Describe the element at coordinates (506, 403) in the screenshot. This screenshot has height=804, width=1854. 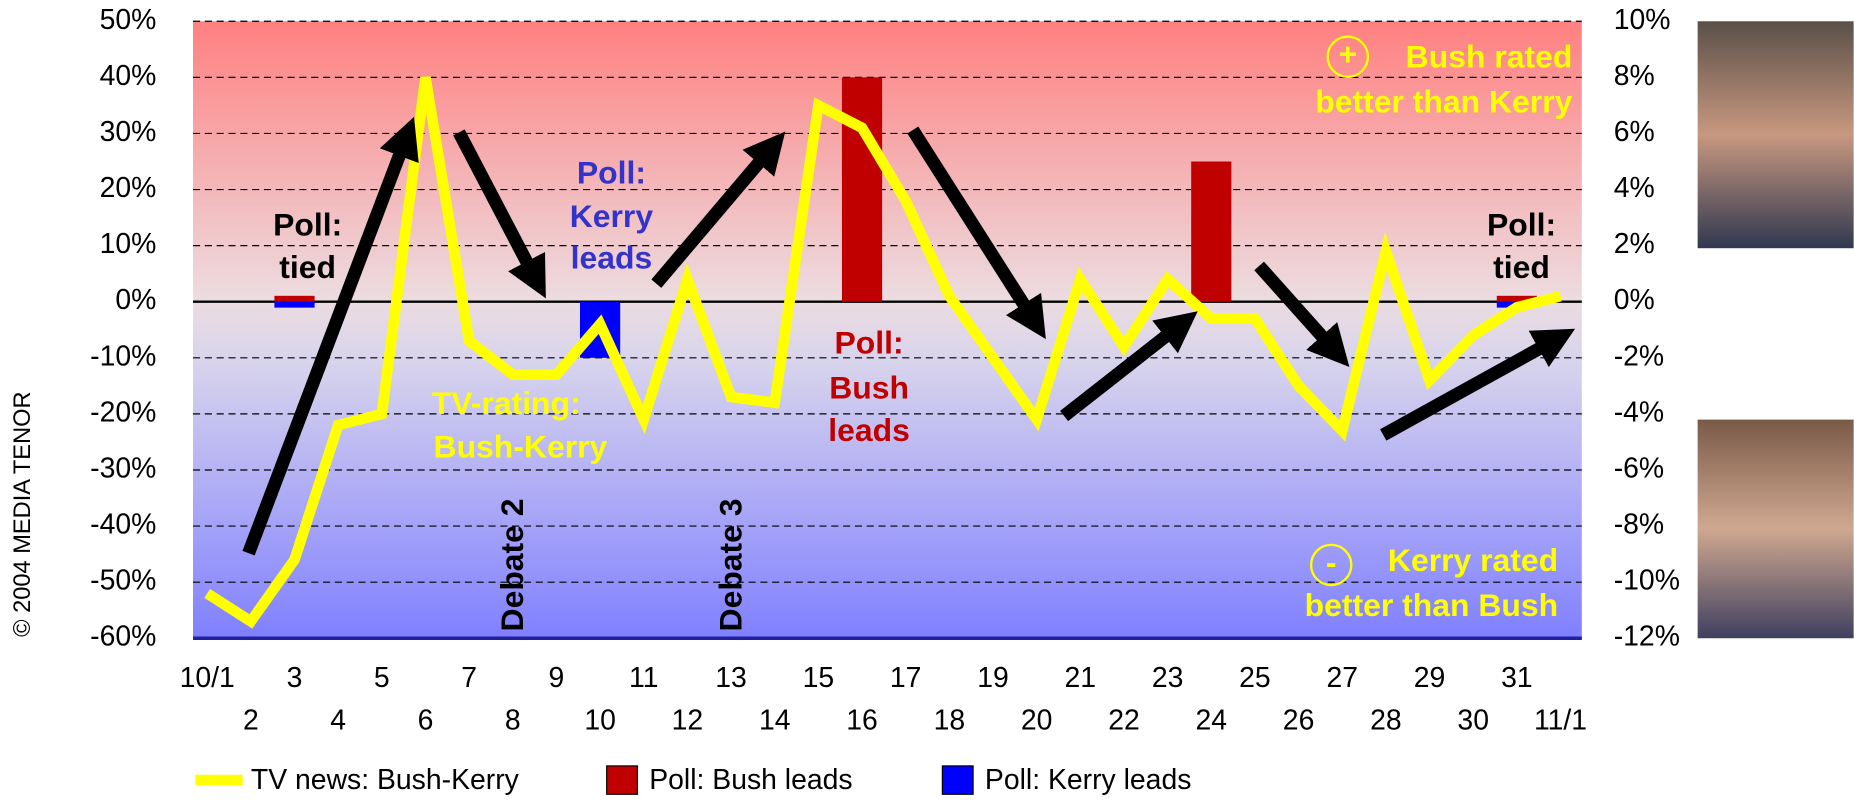
I see `annotation: TV-rating:` at that location.